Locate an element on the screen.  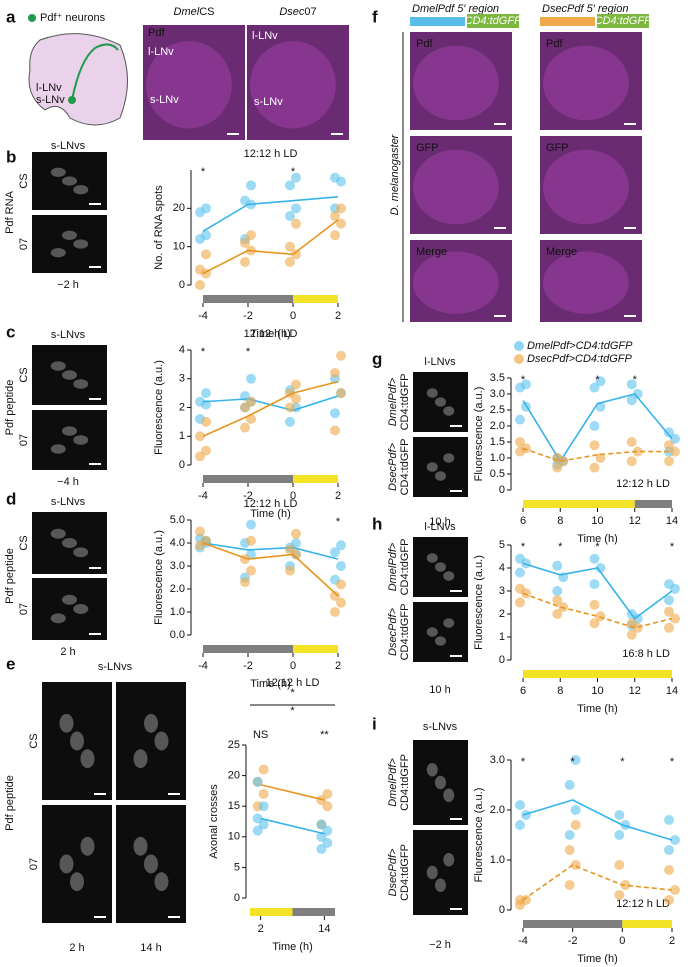
y-tick-label: 2.5 is located at coordinates (497, 410).